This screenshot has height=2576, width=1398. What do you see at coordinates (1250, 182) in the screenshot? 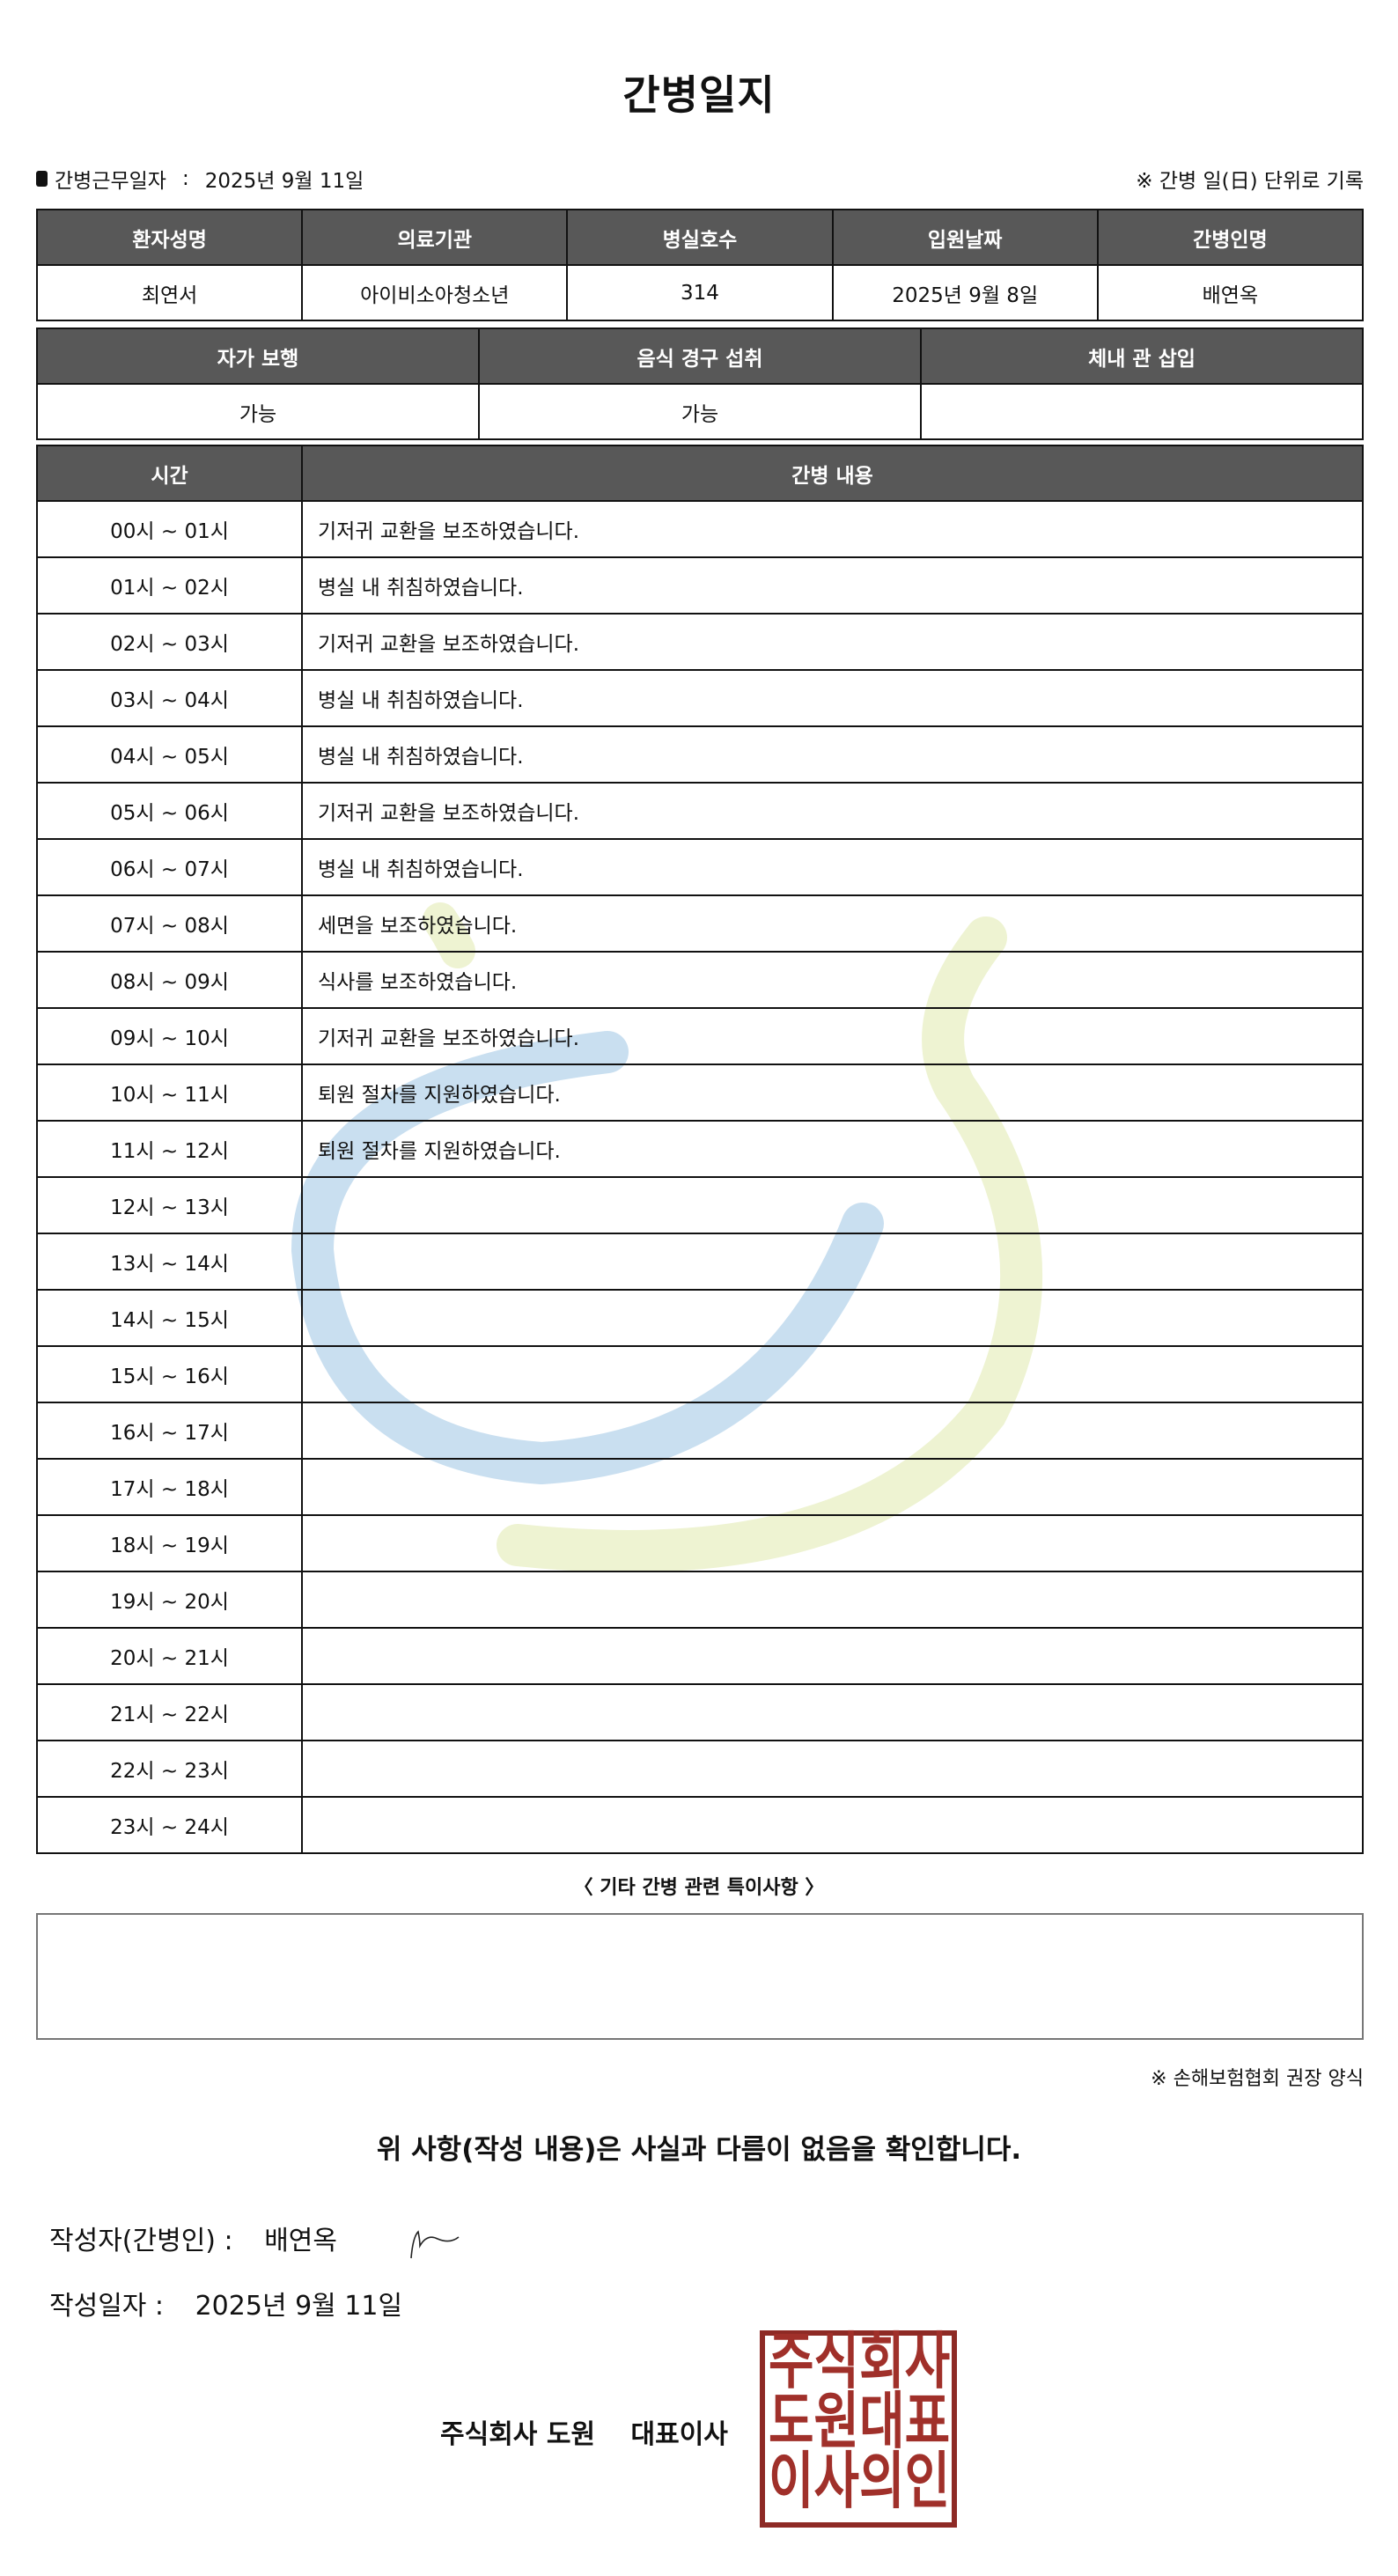
I see `record-unit-note: ※ 간병 일(日) 단위로 기록` at bounding box center [1250, 182].